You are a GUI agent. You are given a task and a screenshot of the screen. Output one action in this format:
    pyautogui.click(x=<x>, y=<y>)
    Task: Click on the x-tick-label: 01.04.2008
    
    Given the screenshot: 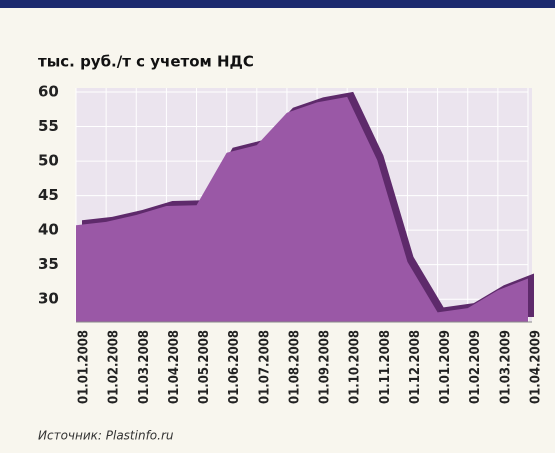 What is the action you would take?
    pyautogui.click(x=174, y=367)
    